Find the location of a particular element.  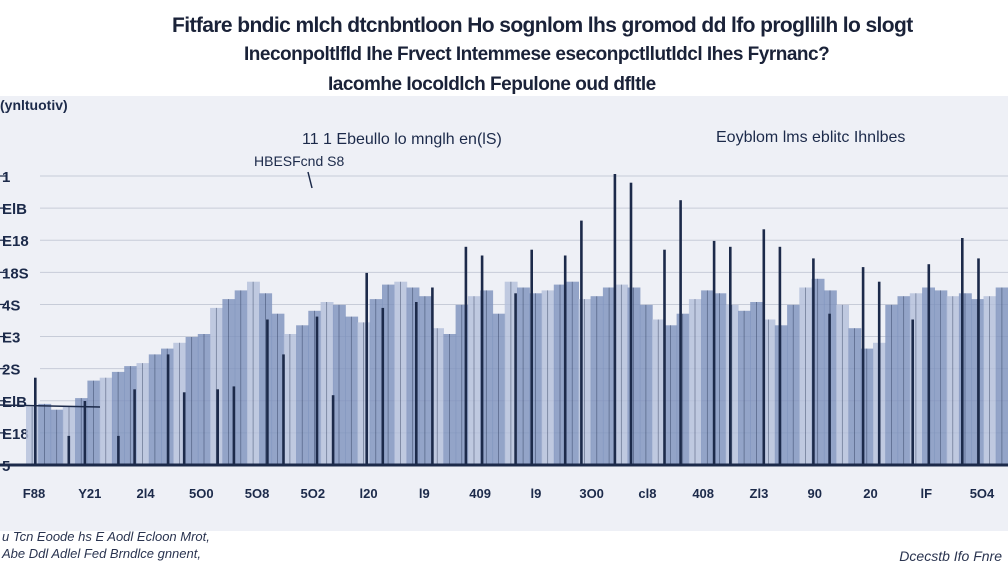

x-tick-label: 90 is located at coordinates (814, 493).